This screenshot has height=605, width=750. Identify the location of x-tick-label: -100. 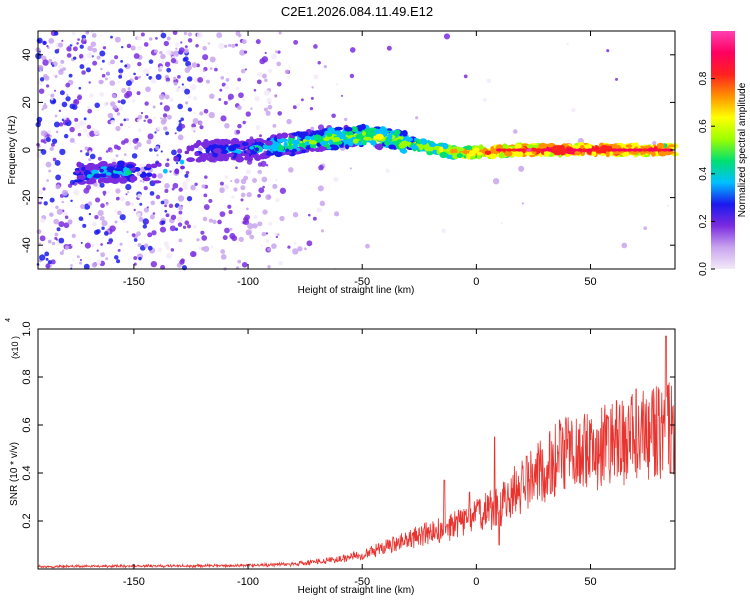
(248, 282).